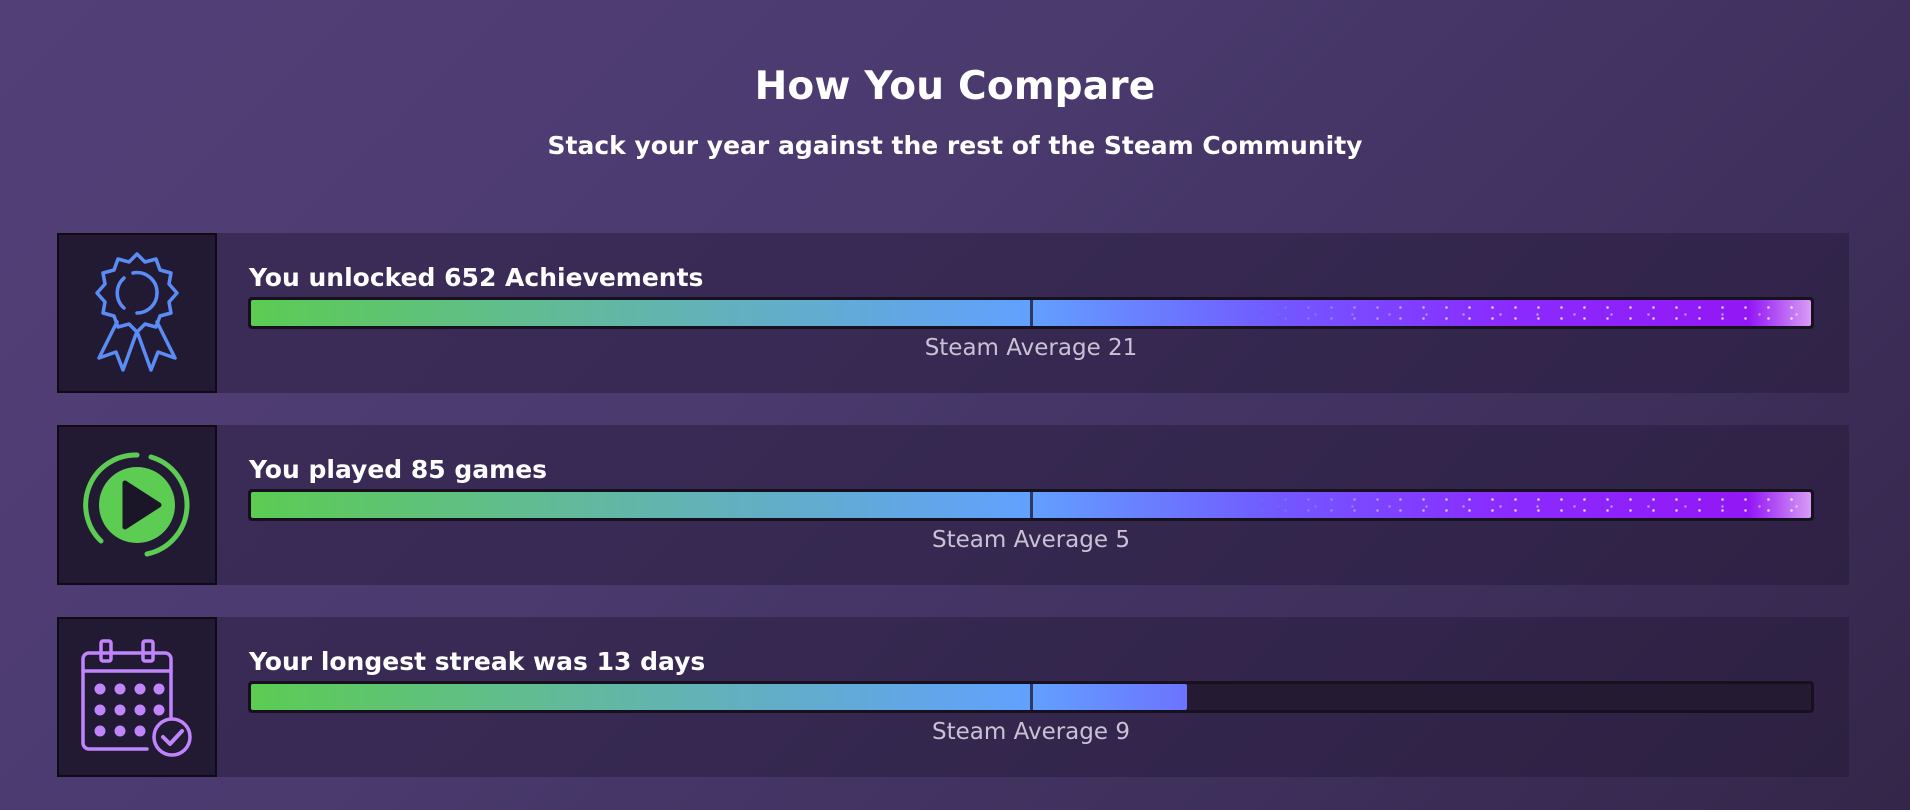  Describe the element at coordinates (719, 697) in the screenshot. I see `progress-bar-fill` at that location.